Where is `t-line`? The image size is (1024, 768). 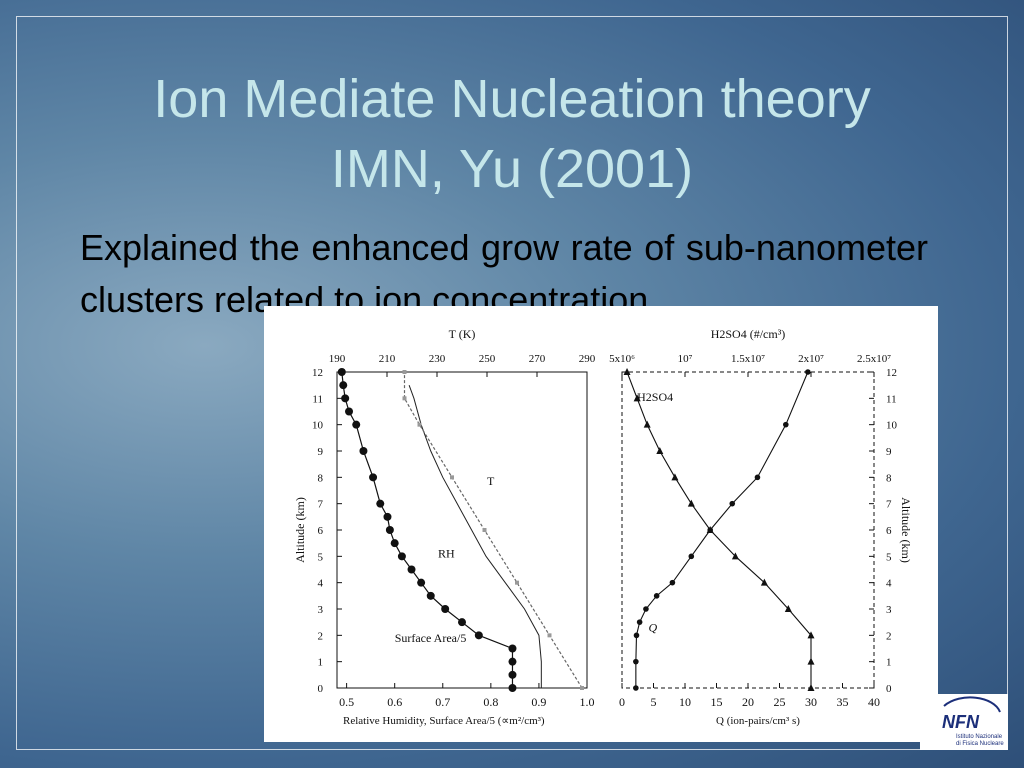
t-line is located at coordinates (493, 530).